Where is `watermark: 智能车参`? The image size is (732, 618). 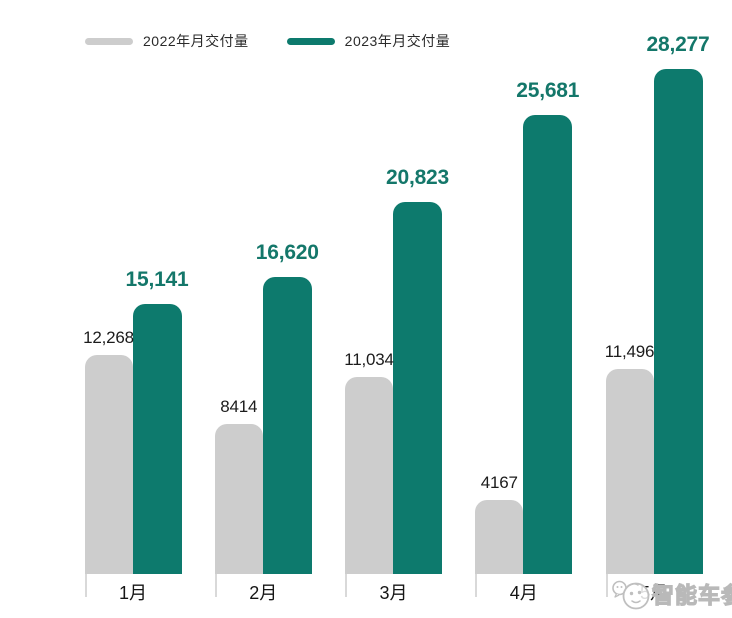
watermark: 智能车参 is located at coordinates (671, 594).